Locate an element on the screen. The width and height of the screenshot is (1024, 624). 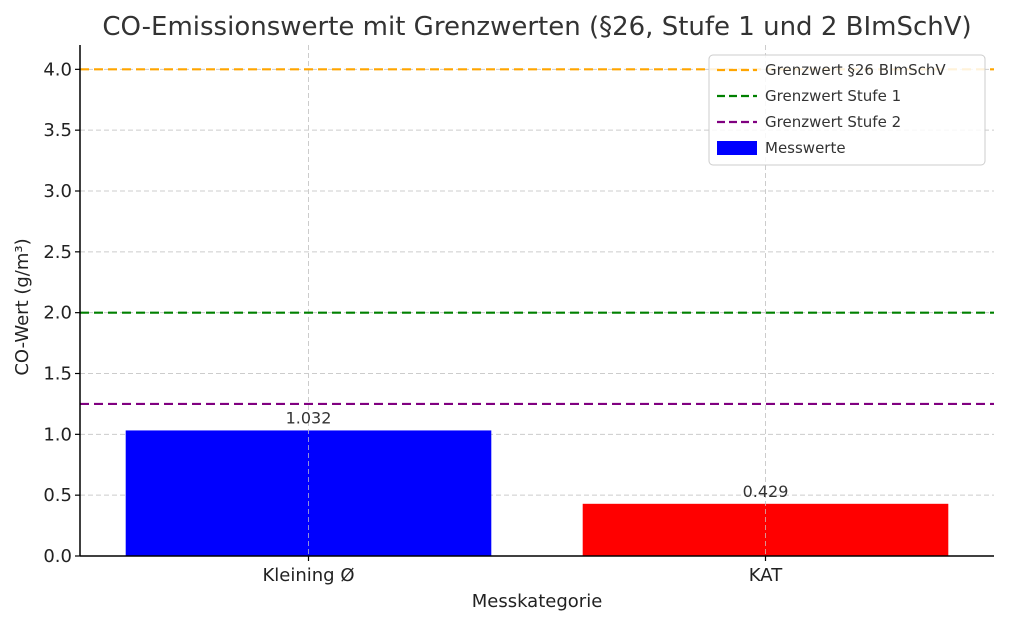
y-ticks: 0.0 0.5 1.0 1.5 2.0 2.5 3.0 3.5 4.0 is located at coordinates (61, 313).